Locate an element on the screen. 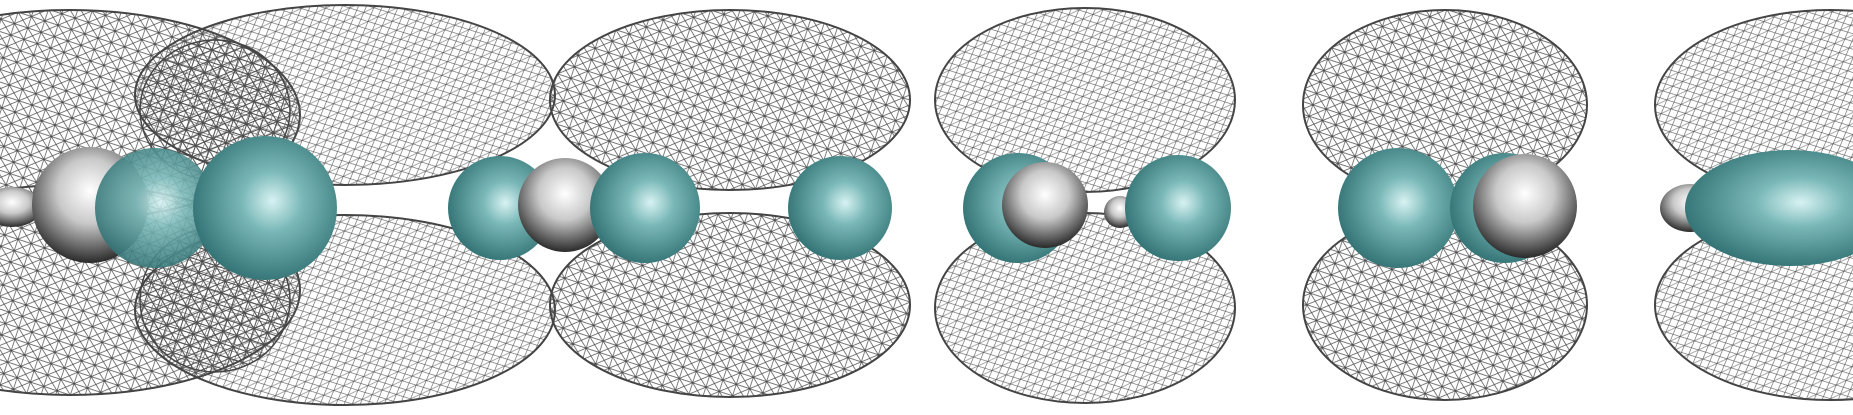 The height and width of the screenshot is (415, 1853). mesh-lobe is located at coordinates (730, 100).